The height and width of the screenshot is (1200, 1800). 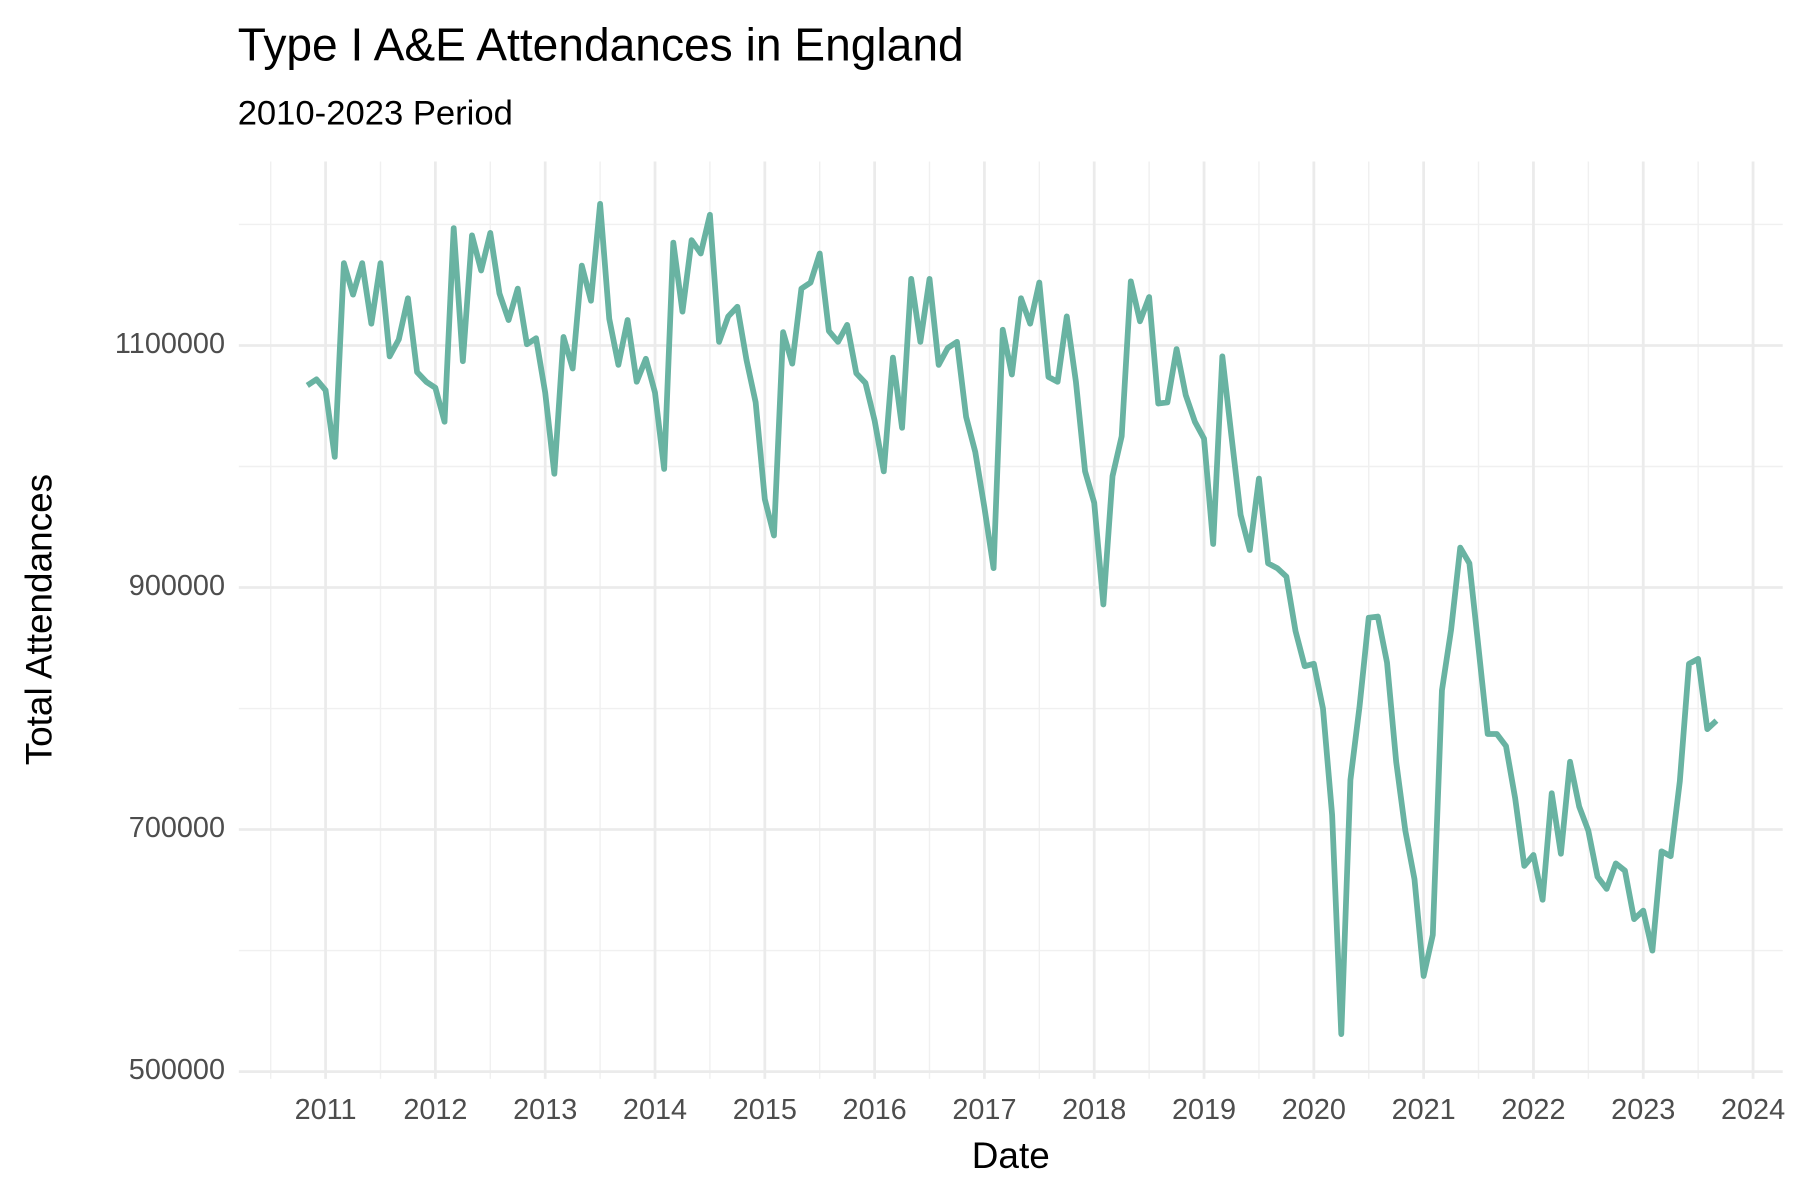 I want to click on chart-subtitle: 2010-2023 Period, so click(x=375, y=114).